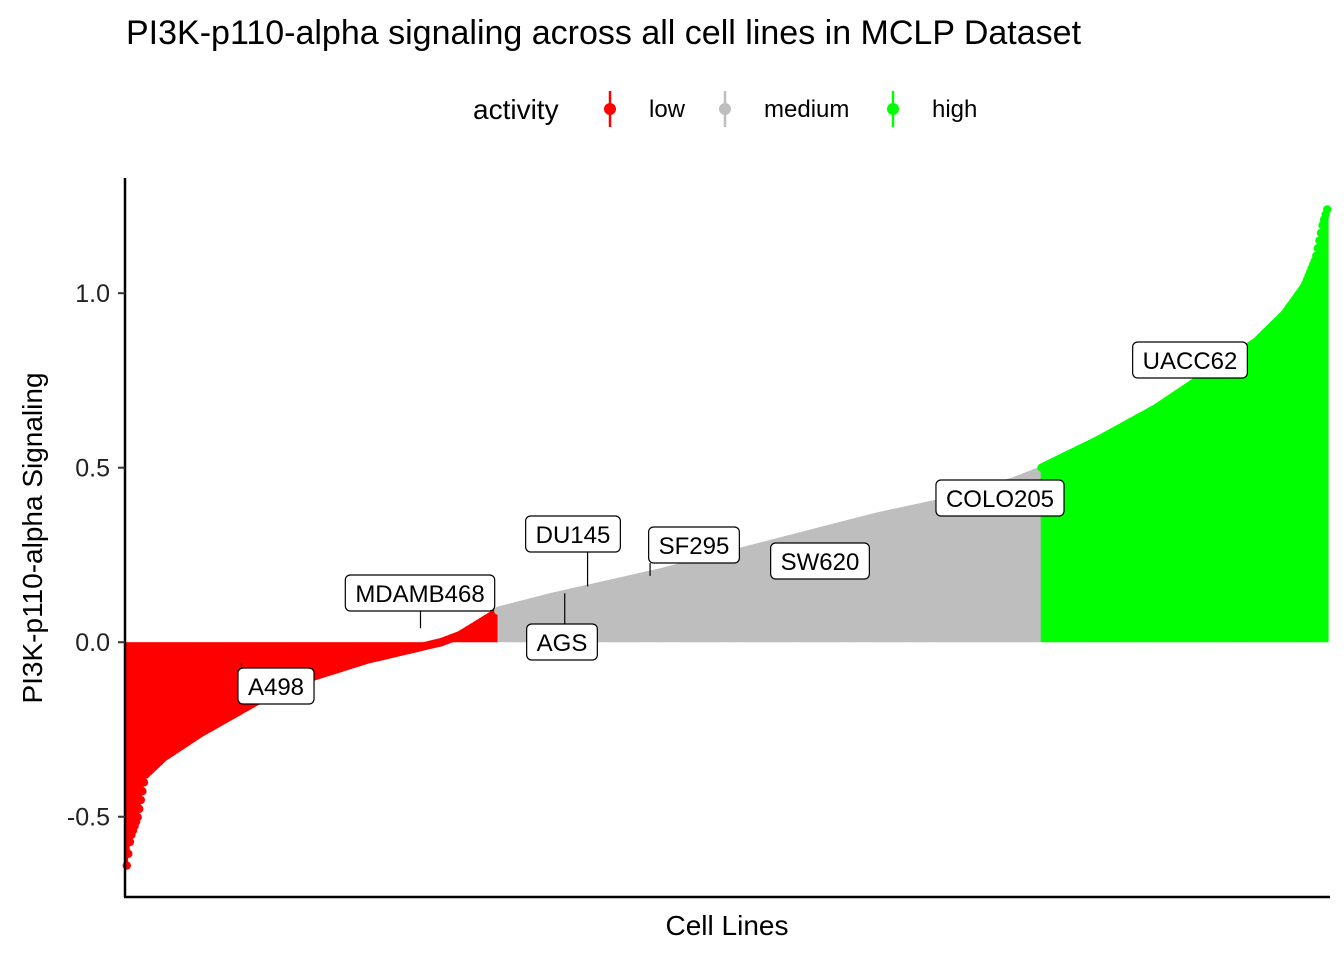  Describe the element at coordinates (610, 109) in the screenshot. I see `legend-key-point` at that location.